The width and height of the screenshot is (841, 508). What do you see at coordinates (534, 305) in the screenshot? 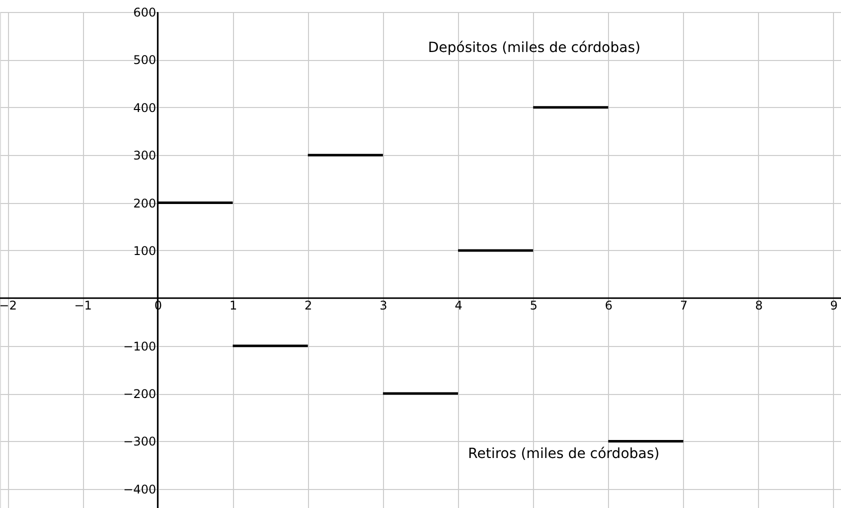
I see `x-tick-label: 5` at bounding box center [534, 305].